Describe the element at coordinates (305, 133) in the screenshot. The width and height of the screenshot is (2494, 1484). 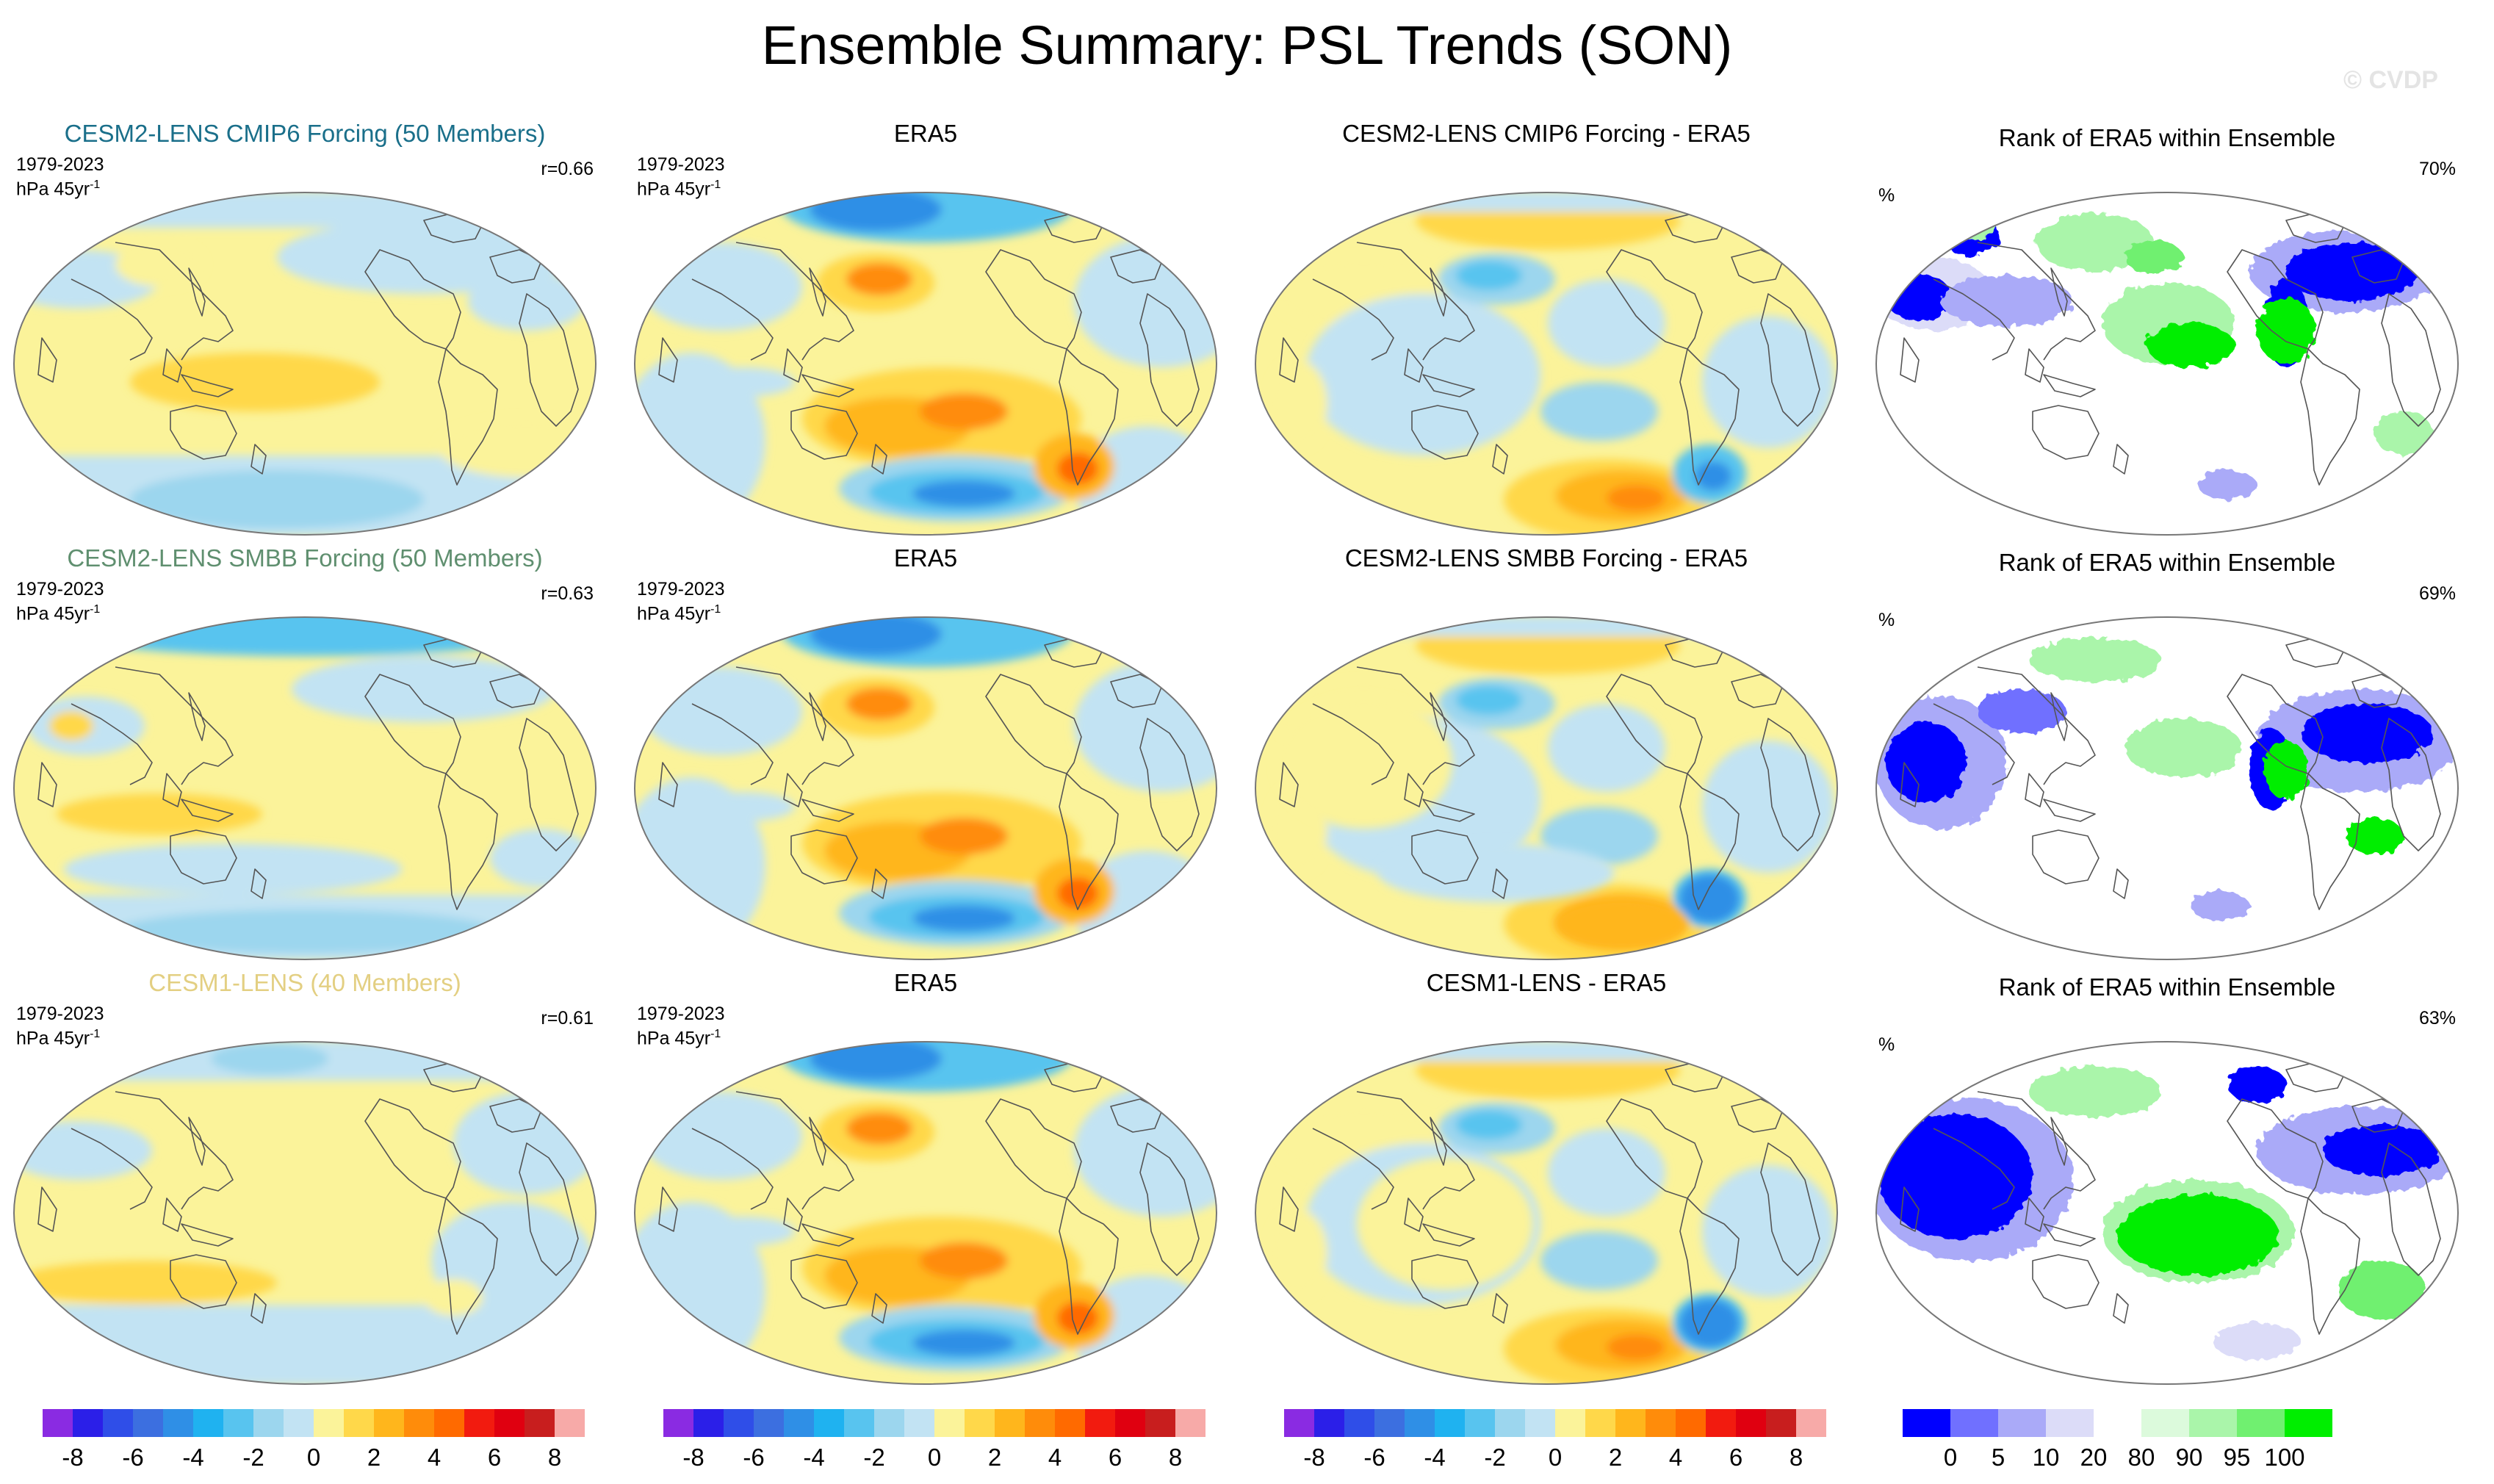
I see `panel-title: CESM2-LENS CMIP6 Forcing (50 Members)` at that location.